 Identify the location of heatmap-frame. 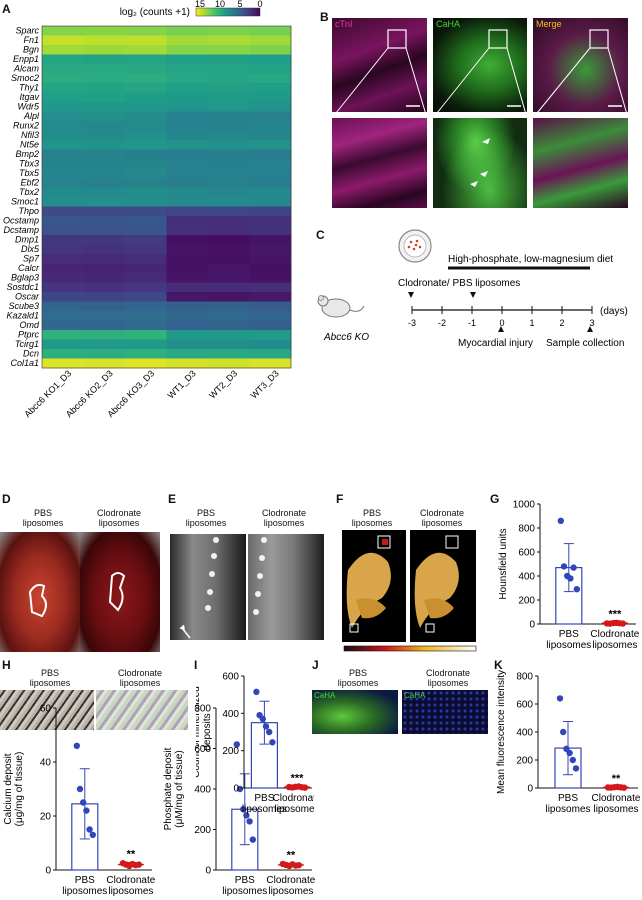
(166, 197).